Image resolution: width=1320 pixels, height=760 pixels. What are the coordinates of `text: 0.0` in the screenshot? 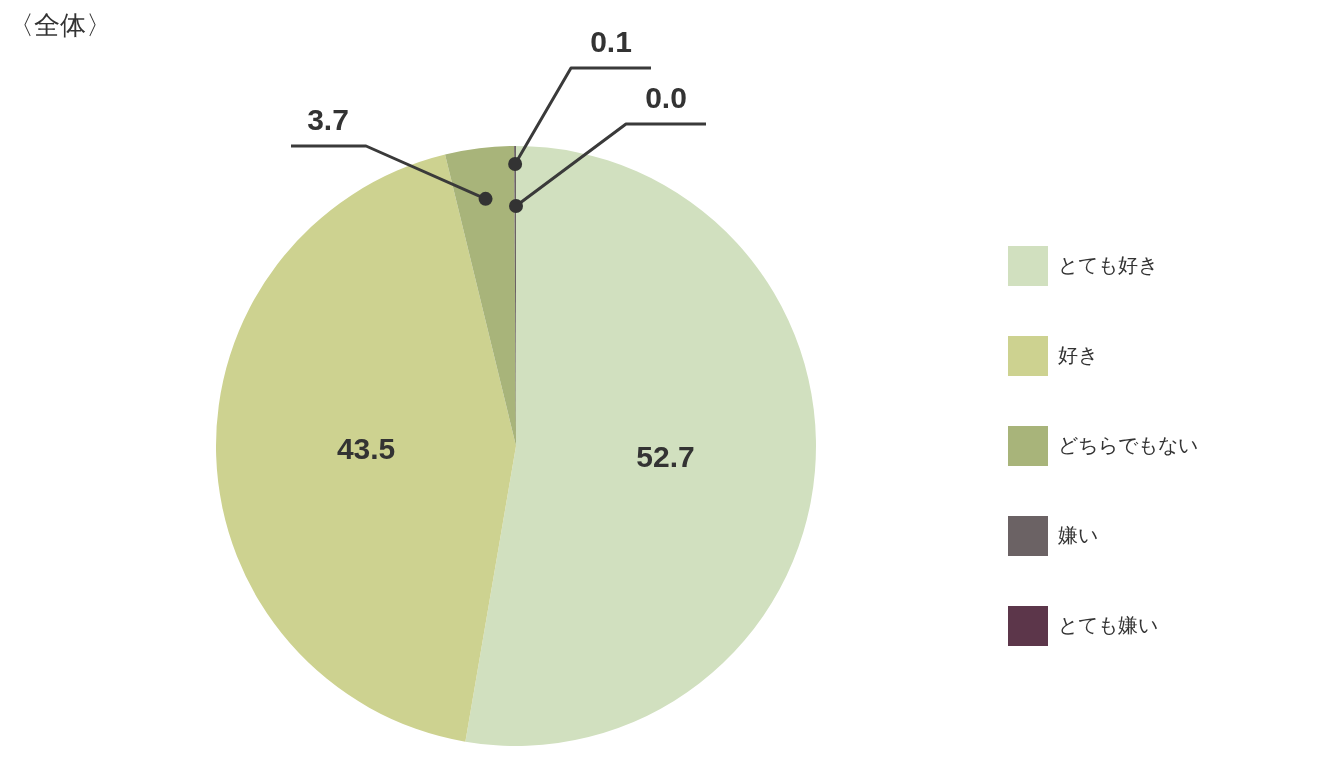 It's located at (666, 98).